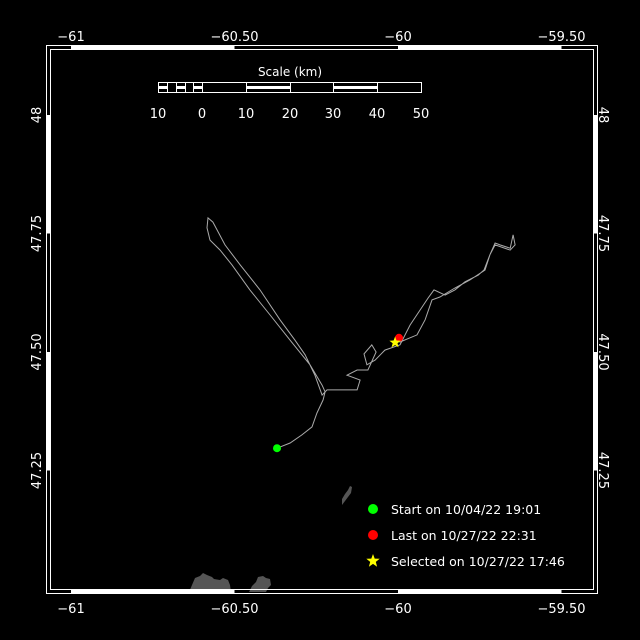 The width and height of the screenshot is (640, 640). I want to click on x-tick-label-top: −61, so click(70, 37).